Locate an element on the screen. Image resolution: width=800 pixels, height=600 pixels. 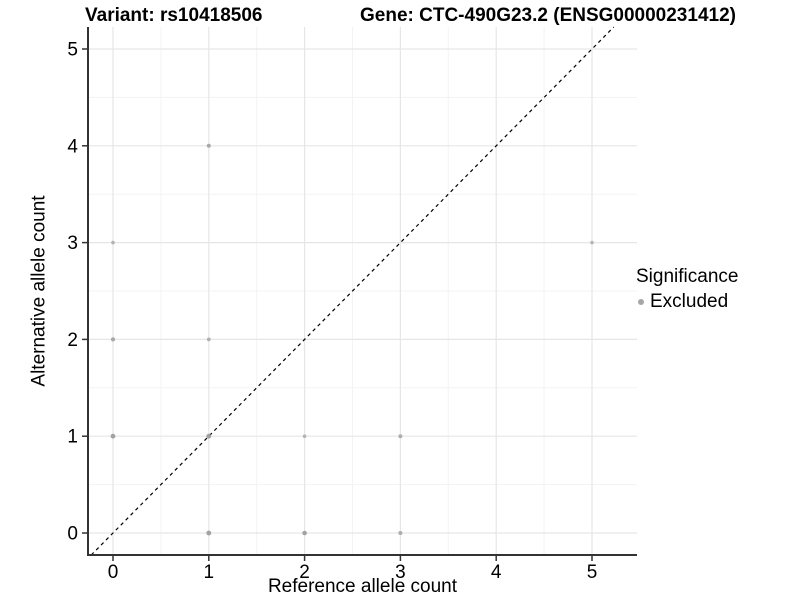
legend-point-icon is located at coordinates (641, 302).